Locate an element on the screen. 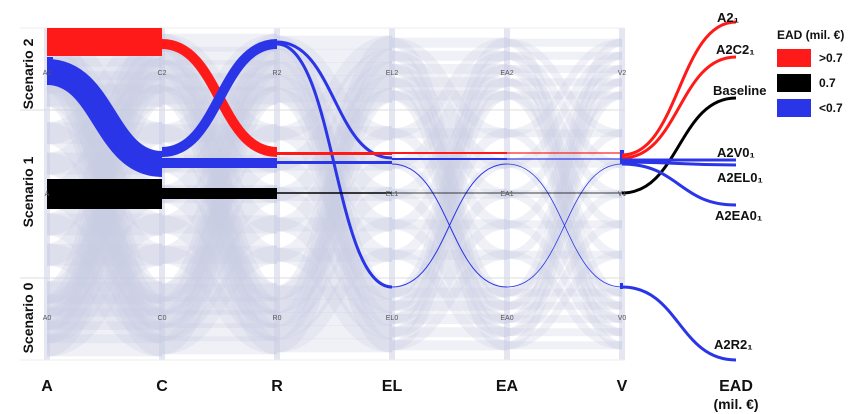  flow-blue-a2-start is located at coordinates (50, 71).